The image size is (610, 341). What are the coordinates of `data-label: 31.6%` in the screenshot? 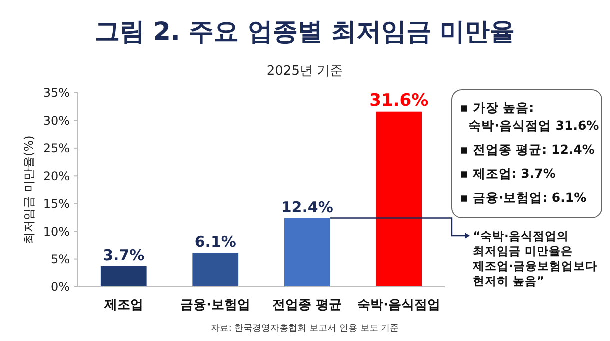 It's located at (399, 100).